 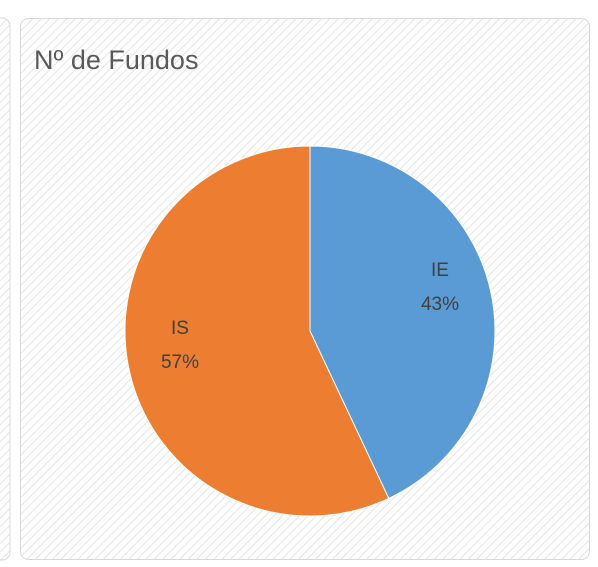 I want to click on slice-category-label: IS, so click(x=180, y=328).